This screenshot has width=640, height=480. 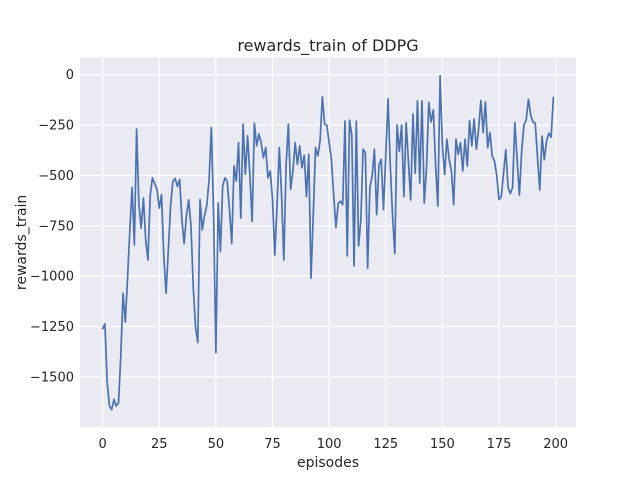 What do you see at coordinates (328, 45) in the screenshot?
I see `chart-title: rewards_train of DDPG` at bounding box center [328, 45].